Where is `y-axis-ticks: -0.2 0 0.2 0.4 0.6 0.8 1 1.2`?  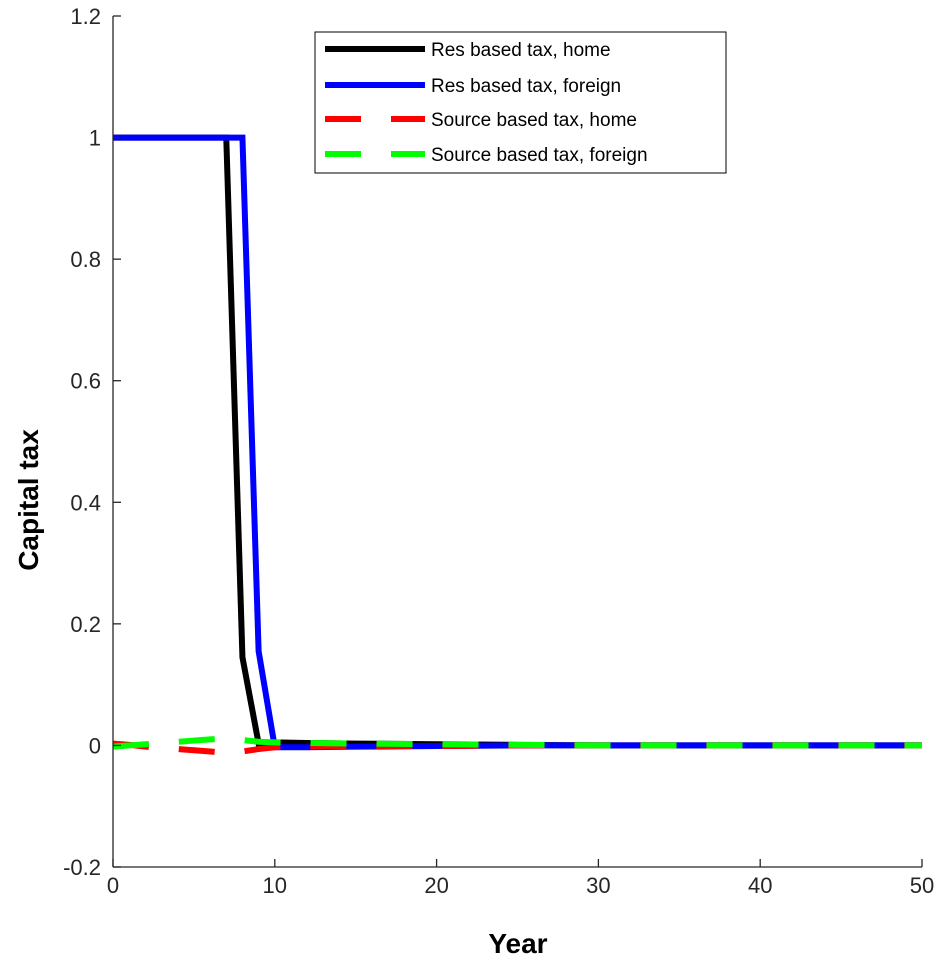
y-axis-ticks: -0.2 0 0.2 0.4 0.6 0.8 1 1.2 is located at coordinates (92, 442).